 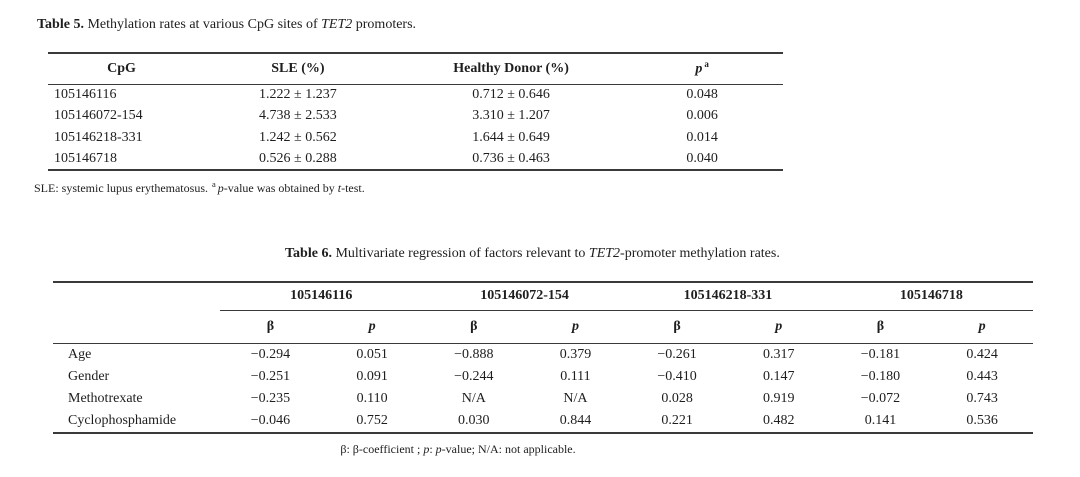 I want to click on table6-cell: −0.294, so click(x=270, y=354).